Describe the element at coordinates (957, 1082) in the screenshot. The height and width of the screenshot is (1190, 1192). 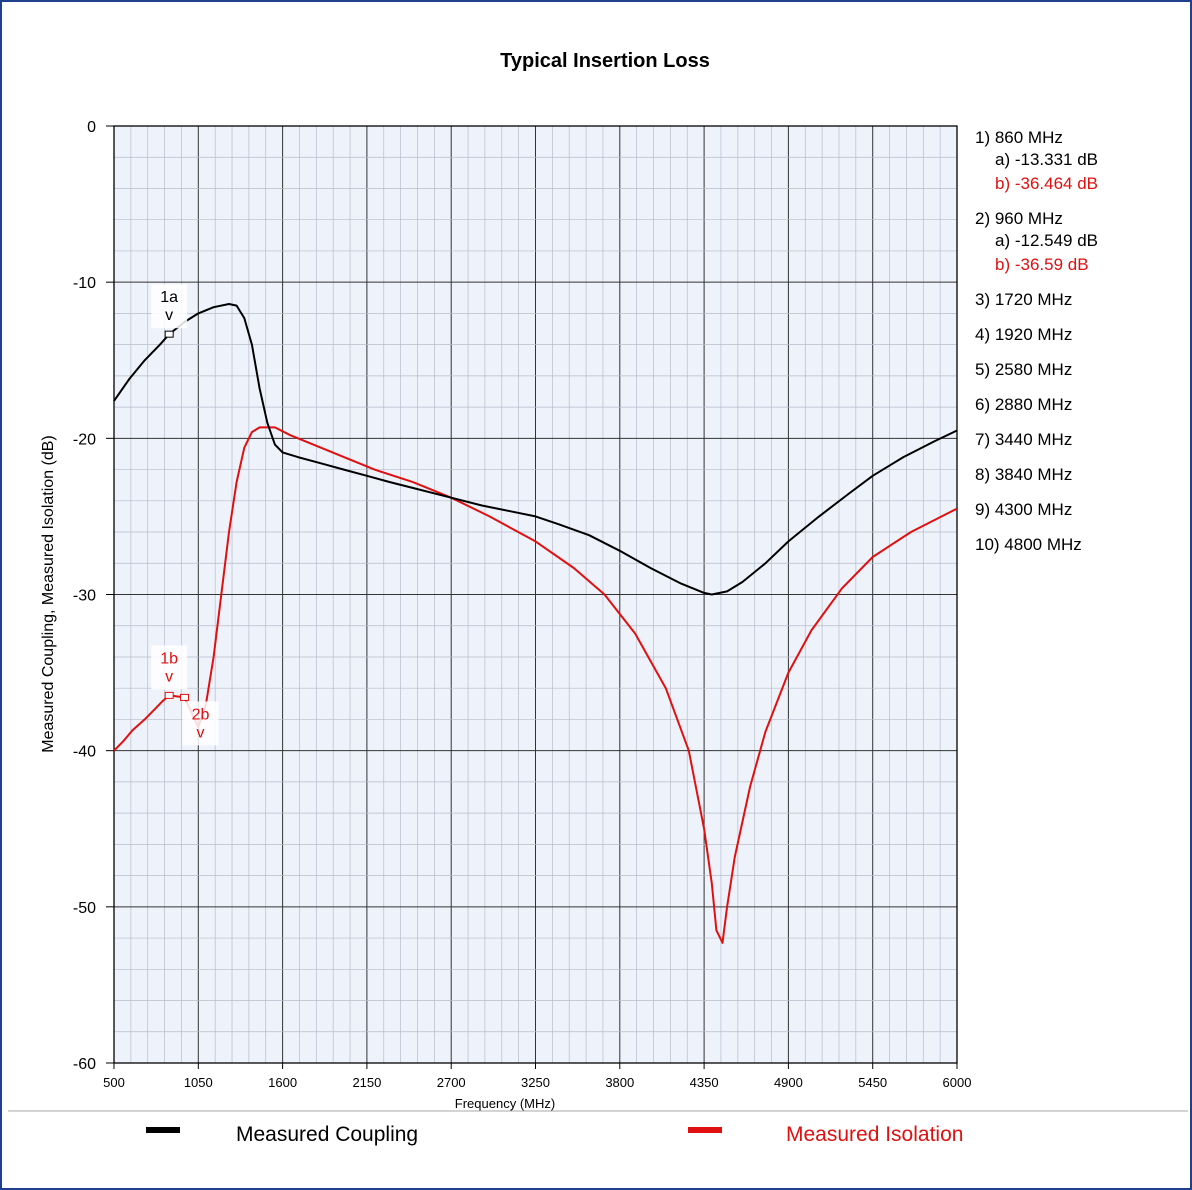
I see `x-tick-label: 6000` at that location.